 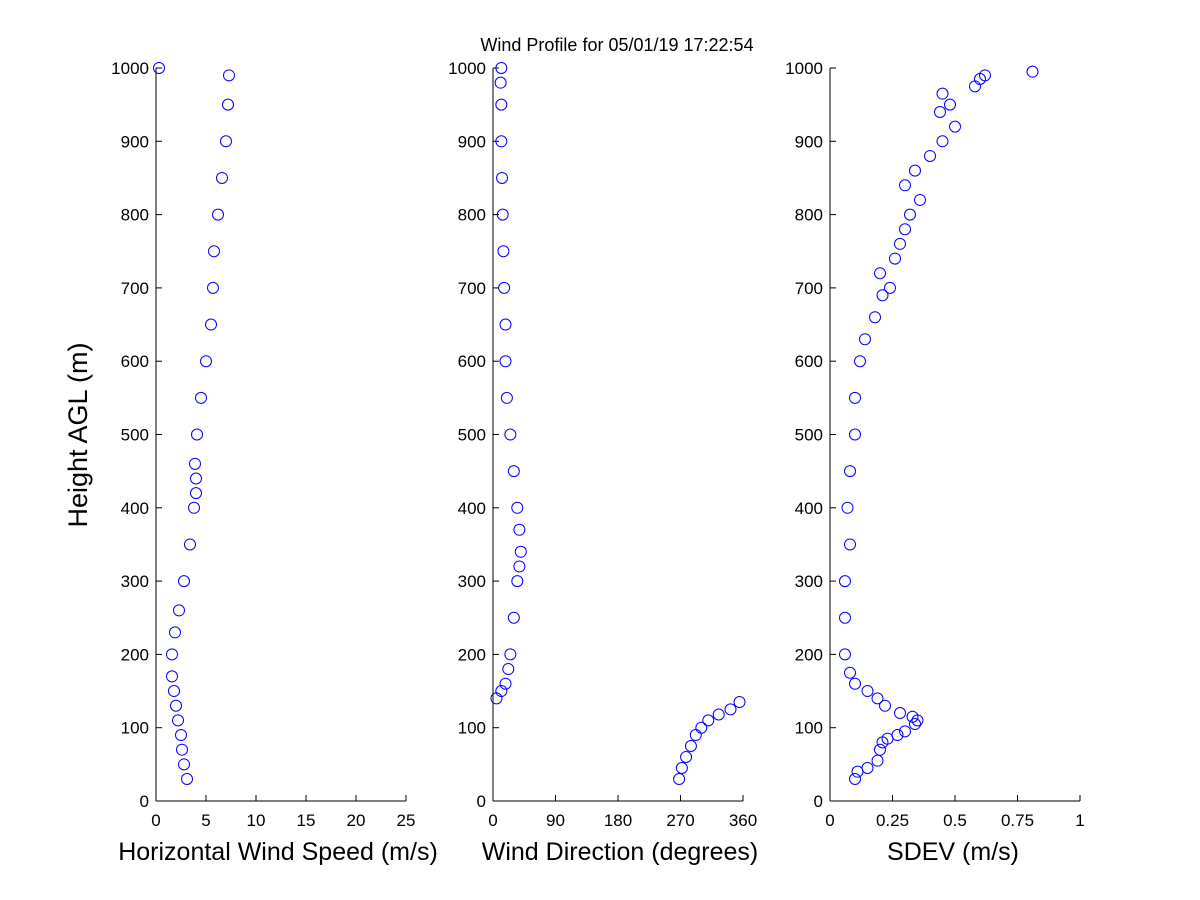 What do you see at coordinates (955, 820) in the screenshot?
I see `x-tick-label: 0.5` at bounding box center [955, 820].